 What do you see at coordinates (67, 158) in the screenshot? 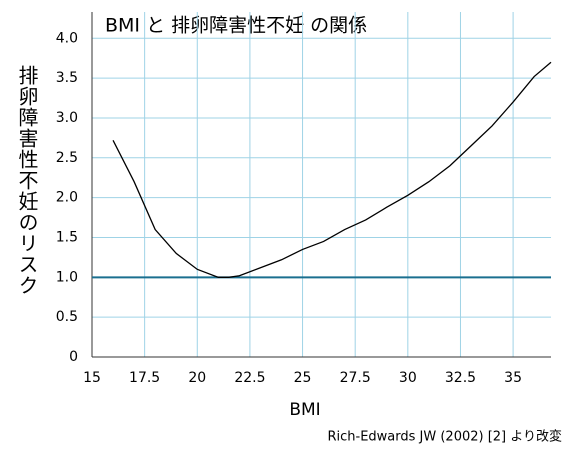
I see `y-tick-label: 2.5` at bounding box center [67, 158].